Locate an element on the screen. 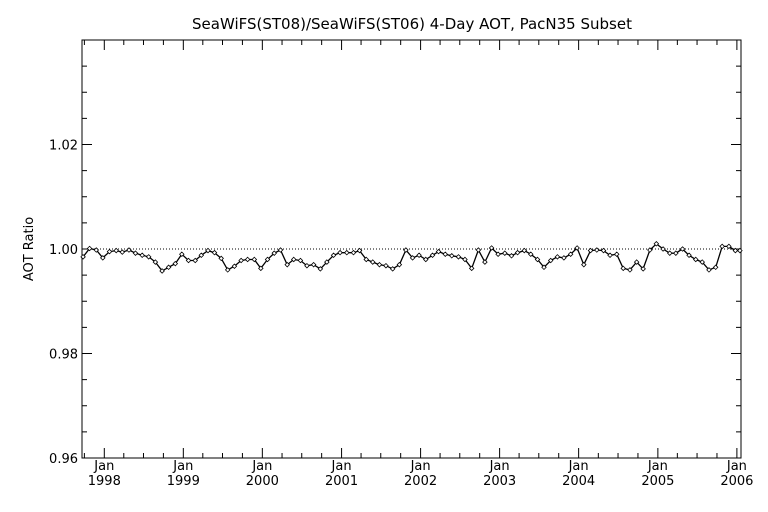  x-tick-year-label: 1998 is located at coordinates (104, 481).